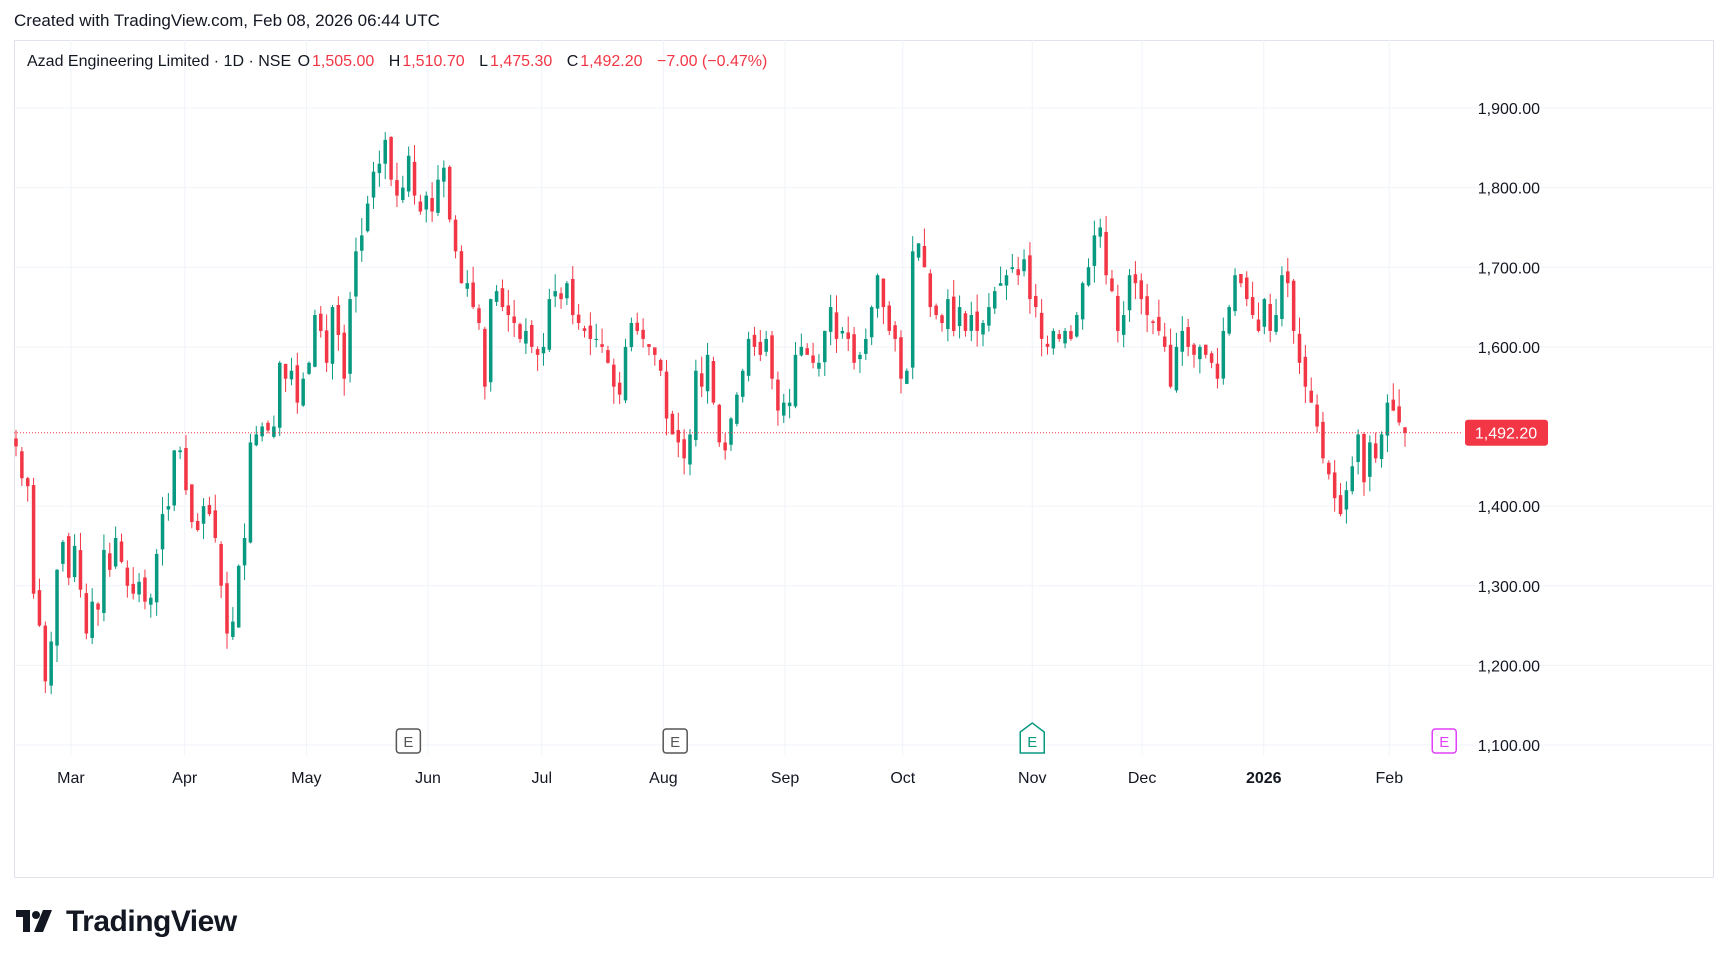 Image resolution: width=1724 pixels, height=965 pixels. I want to click on tradingview-brand: TradingView, so click(126, 922).